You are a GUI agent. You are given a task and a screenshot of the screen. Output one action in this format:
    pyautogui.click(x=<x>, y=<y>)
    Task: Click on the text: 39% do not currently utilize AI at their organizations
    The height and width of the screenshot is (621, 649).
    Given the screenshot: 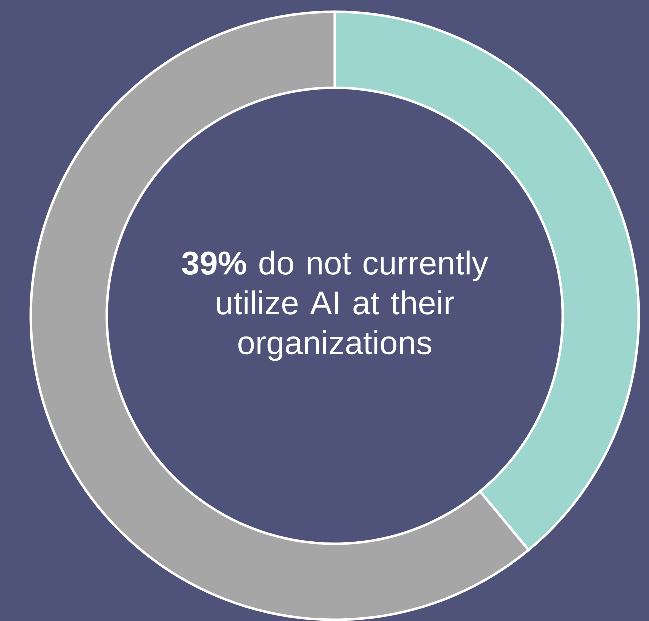 What is the action you would take?
    pyautogui.click(x=335, y=306)
    